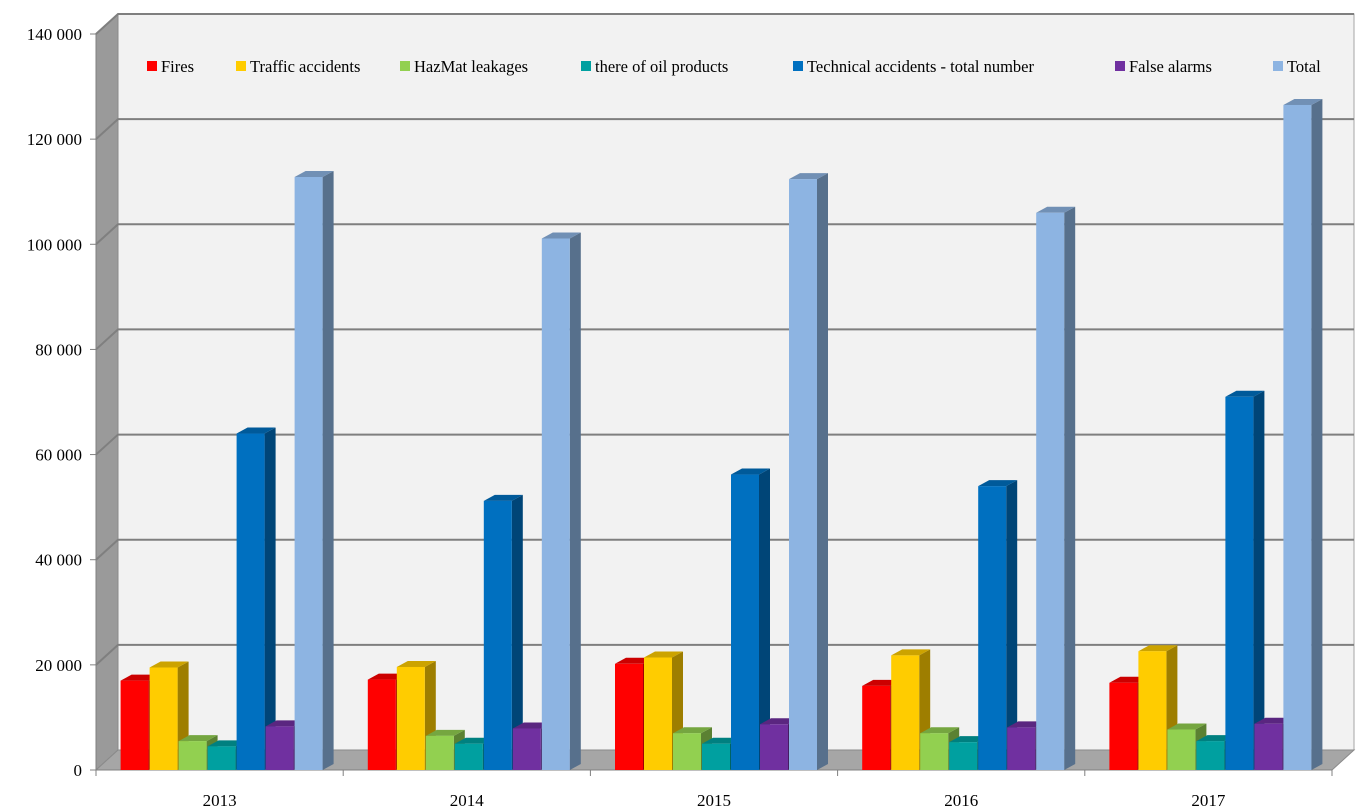  What do you see at coordinates (1170, 66) in the screenshot?
I see `legend-label: False alarms` at bounding box center [1170, 66].